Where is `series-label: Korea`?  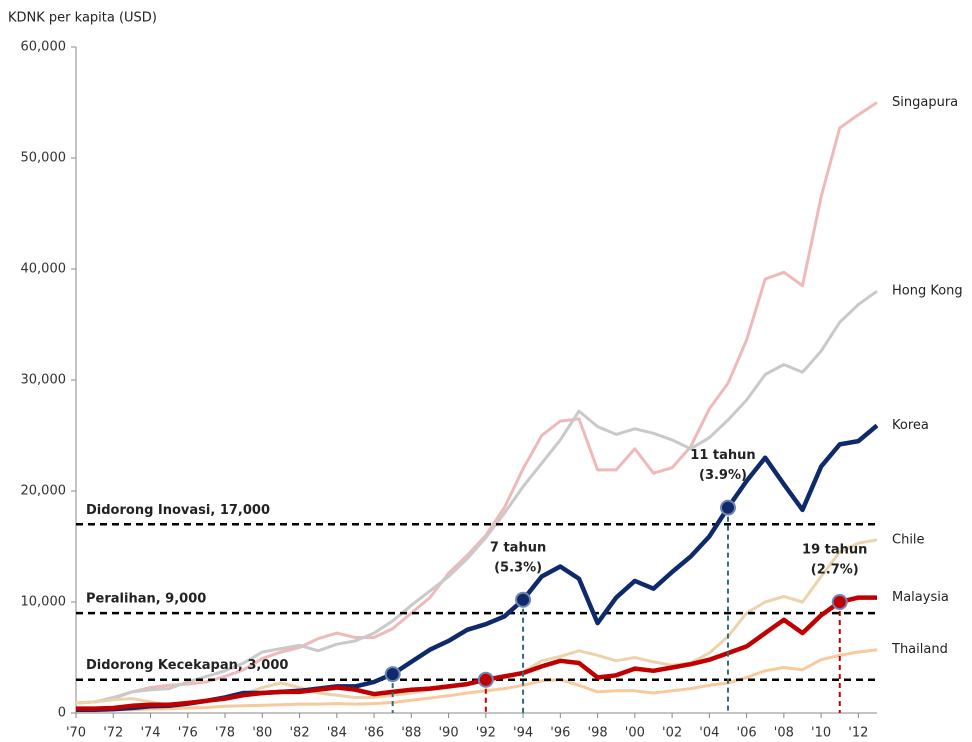
series-label: Korea is located at coordinates (910, 425).